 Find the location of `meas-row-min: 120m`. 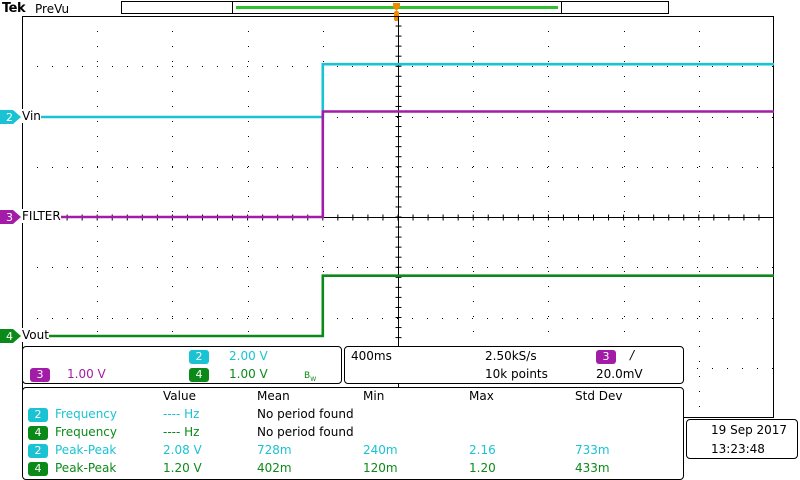

meas-row-min: 120m is located at coordinates (380, 468).